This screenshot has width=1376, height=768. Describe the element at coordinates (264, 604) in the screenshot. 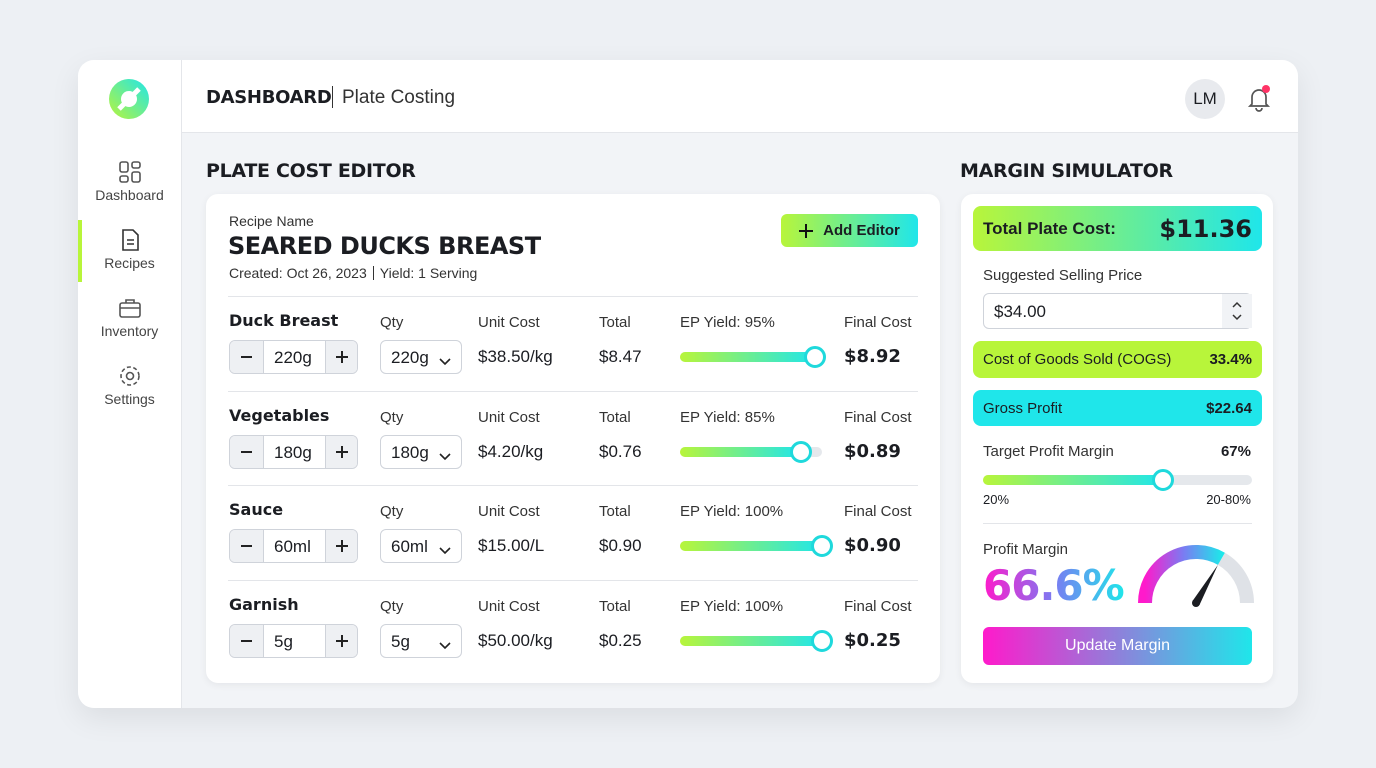

I see `ingredient-name: Garnish` at that location.